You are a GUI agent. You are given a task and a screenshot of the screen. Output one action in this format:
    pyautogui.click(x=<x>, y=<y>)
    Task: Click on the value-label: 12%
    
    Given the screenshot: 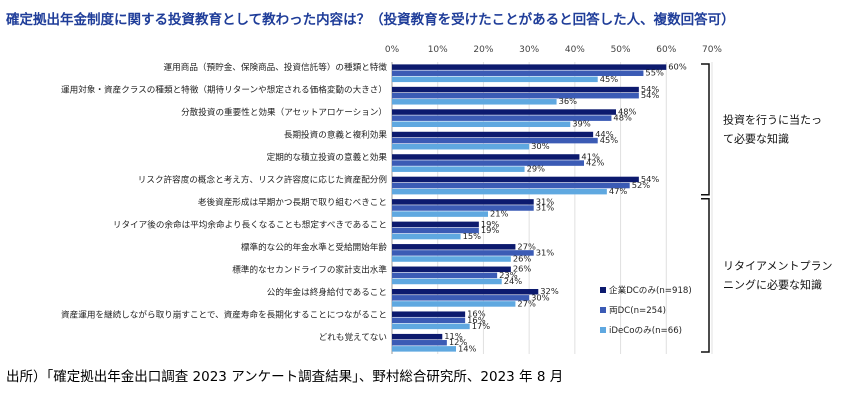 What is the action you would take?
    pyautogui.click(x=458, y=342)
    